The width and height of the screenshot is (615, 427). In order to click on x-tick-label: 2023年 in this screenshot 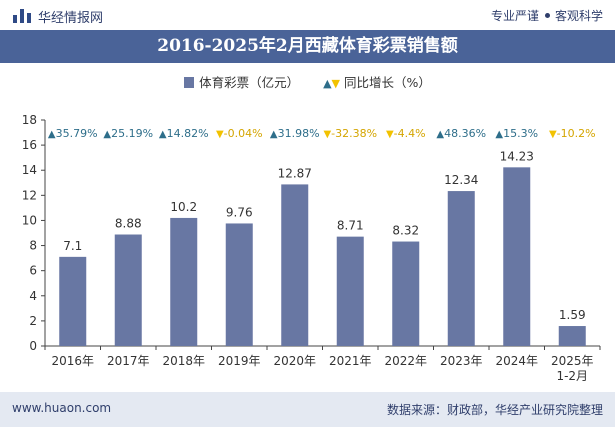, I will do `click(461, 361)`.